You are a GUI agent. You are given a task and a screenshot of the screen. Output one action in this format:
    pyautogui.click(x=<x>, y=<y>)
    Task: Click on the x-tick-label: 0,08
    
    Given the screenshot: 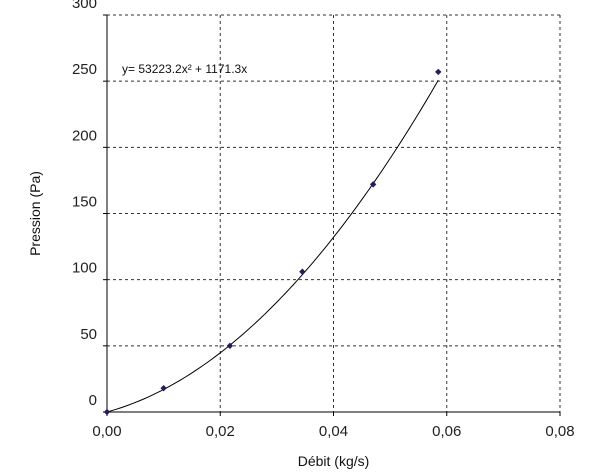 What is the action you would take?
    pyautogui.click(x=559, y=431)
    